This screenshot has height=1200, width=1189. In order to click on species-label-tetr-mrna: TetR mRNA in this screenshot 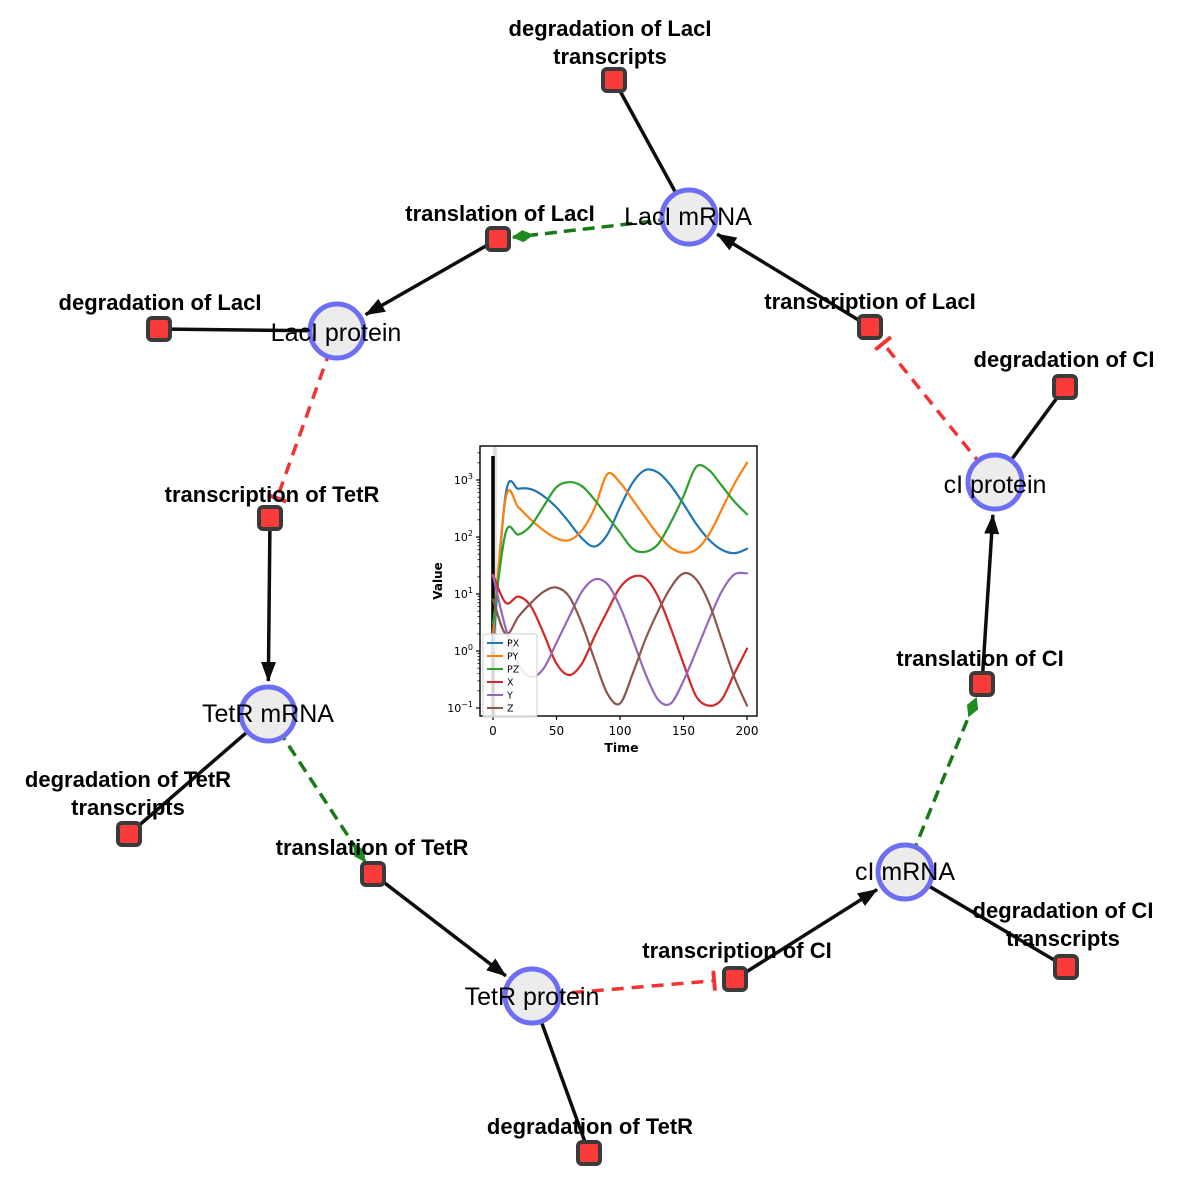, I will do `click(268, 714)`.